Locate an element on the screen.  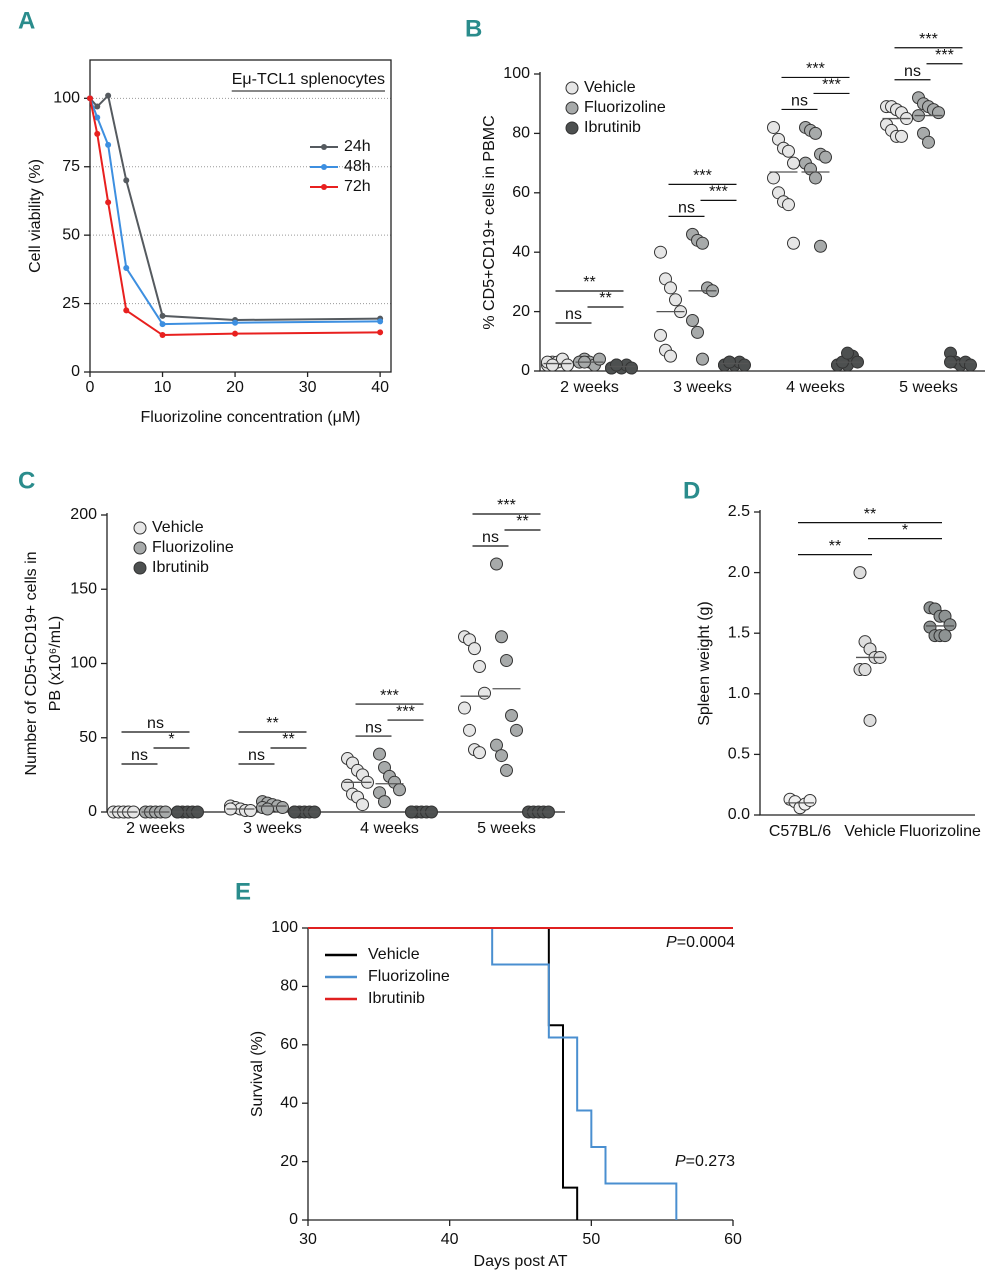
x-tick-label: 40 is located at coordinates (380, 387).